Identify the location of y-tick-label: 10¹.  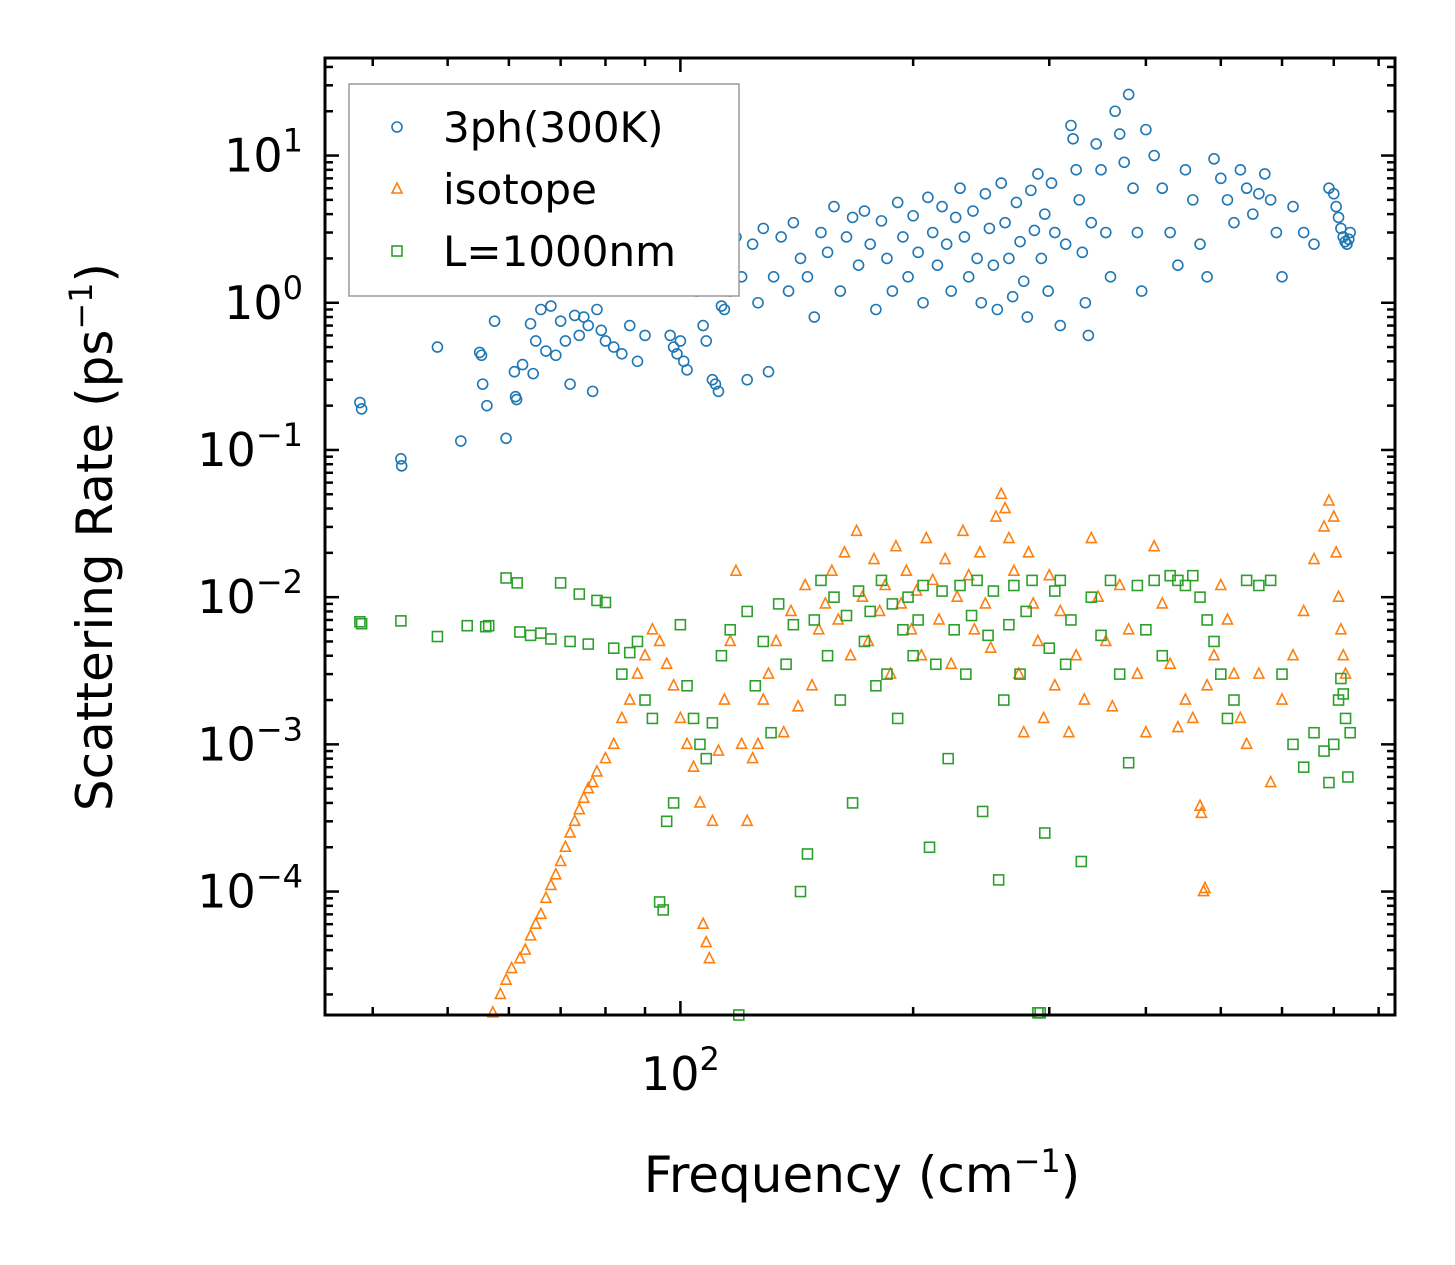
(263, 152).